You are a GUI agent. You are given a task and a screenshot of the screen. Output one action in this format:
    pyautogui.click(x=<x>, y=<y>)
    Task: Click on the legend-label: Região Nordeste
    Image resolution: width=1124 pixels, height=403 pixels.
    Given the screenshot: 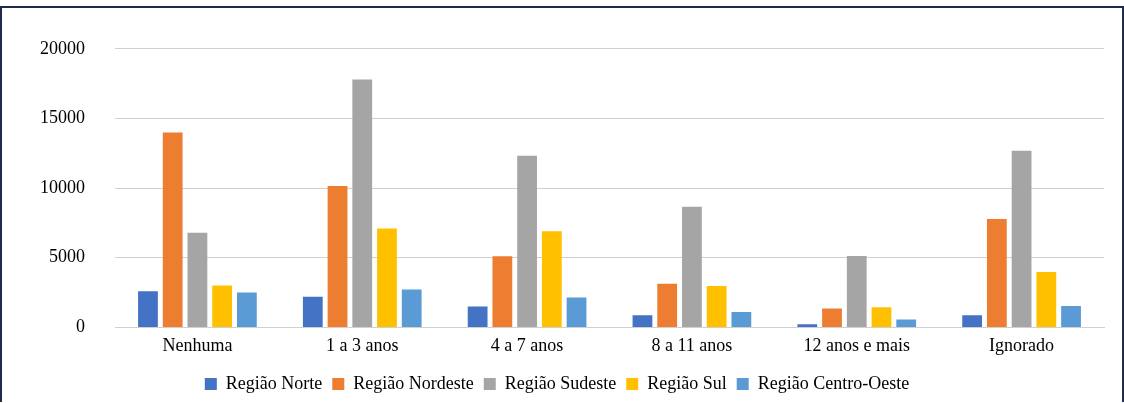 What is the action you would take?
    pyautogui.click(x=413, y=382)
    